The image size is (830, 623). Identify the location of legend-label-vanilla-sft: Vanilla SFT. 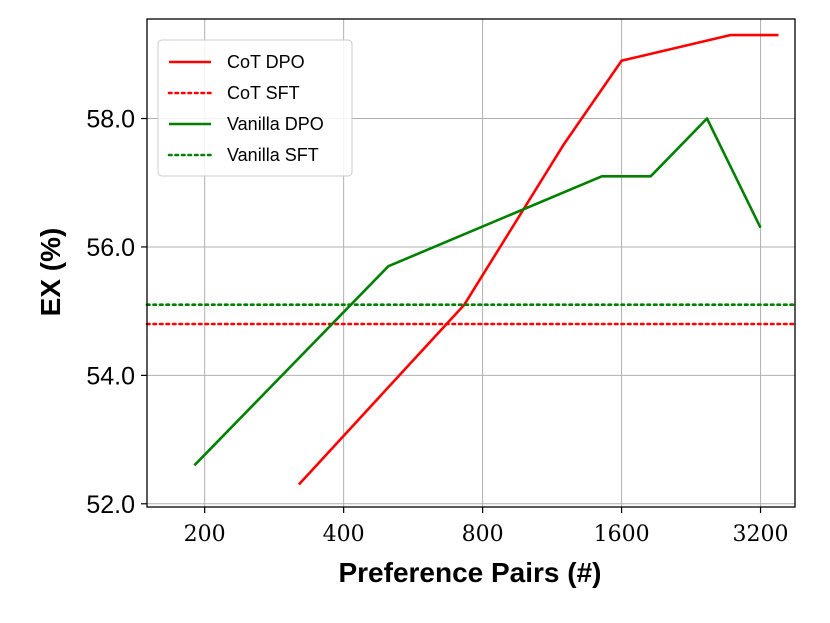
(273, 155).